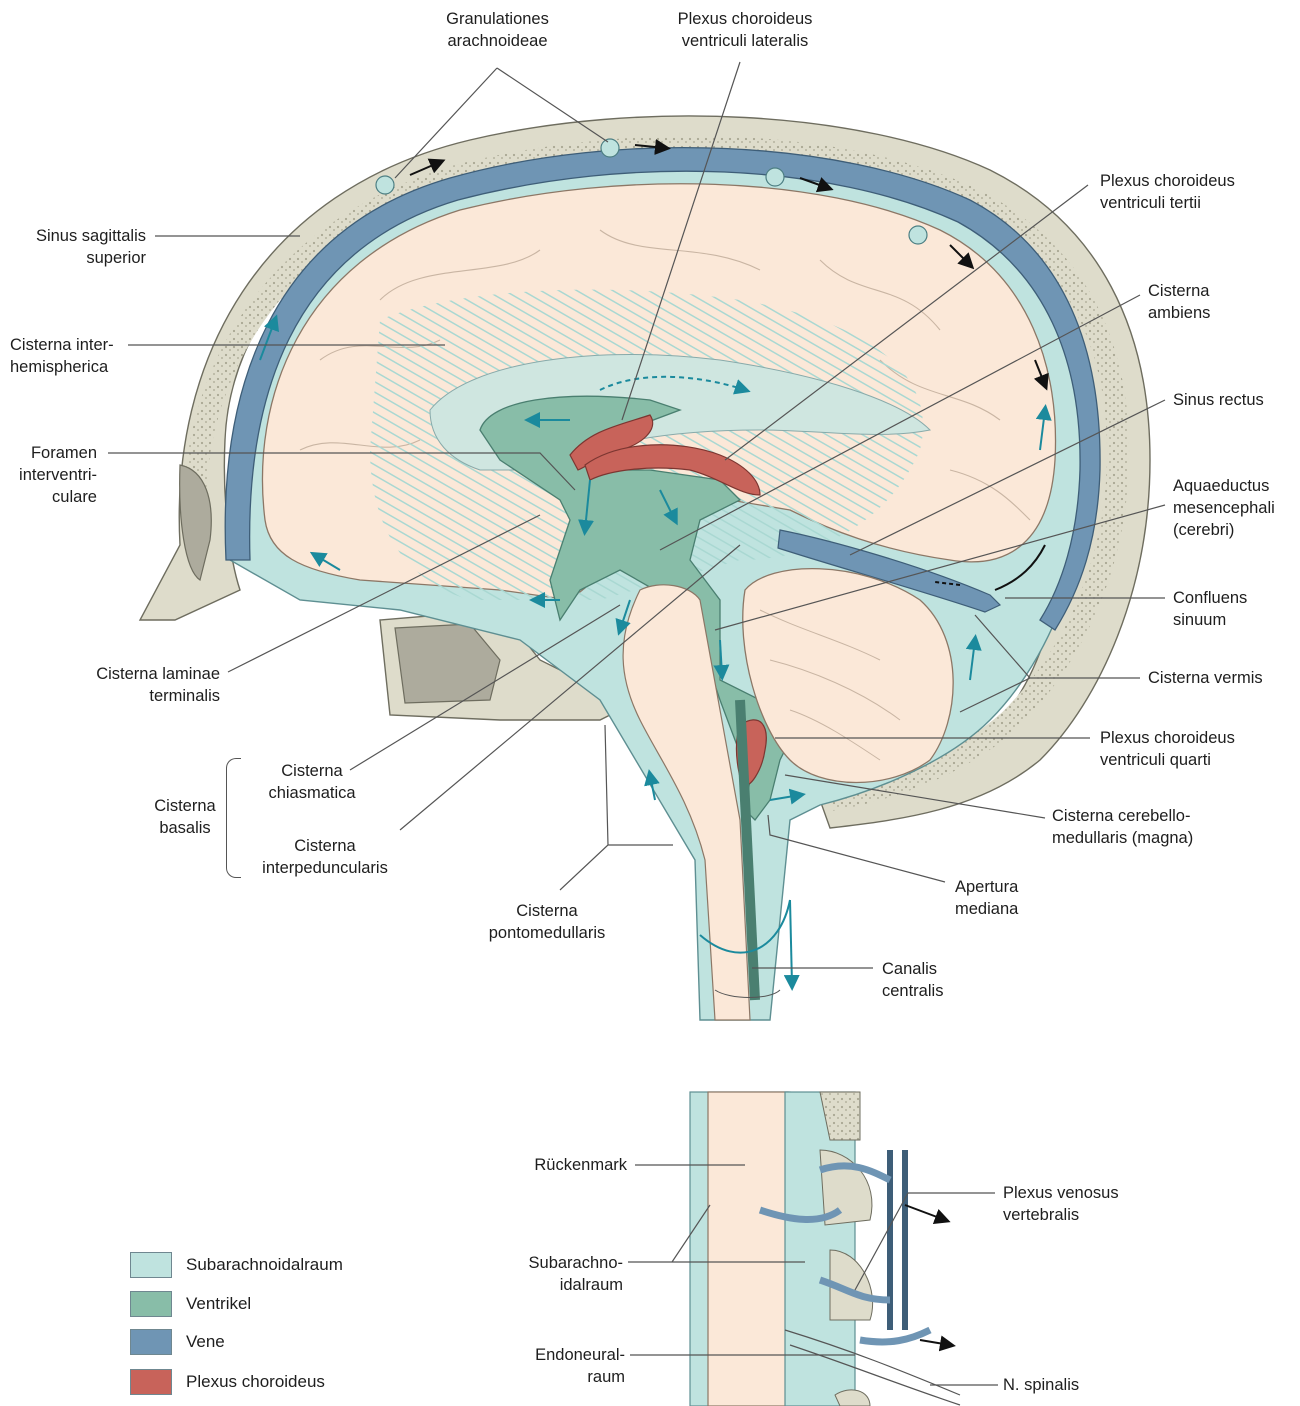 Image resolution: width=1300 pixels, height=1406 pixels. Describe the element at coordinates (1205, 678) in the screenshot. I see `label-vermis: Cisterna vermis` at that location.